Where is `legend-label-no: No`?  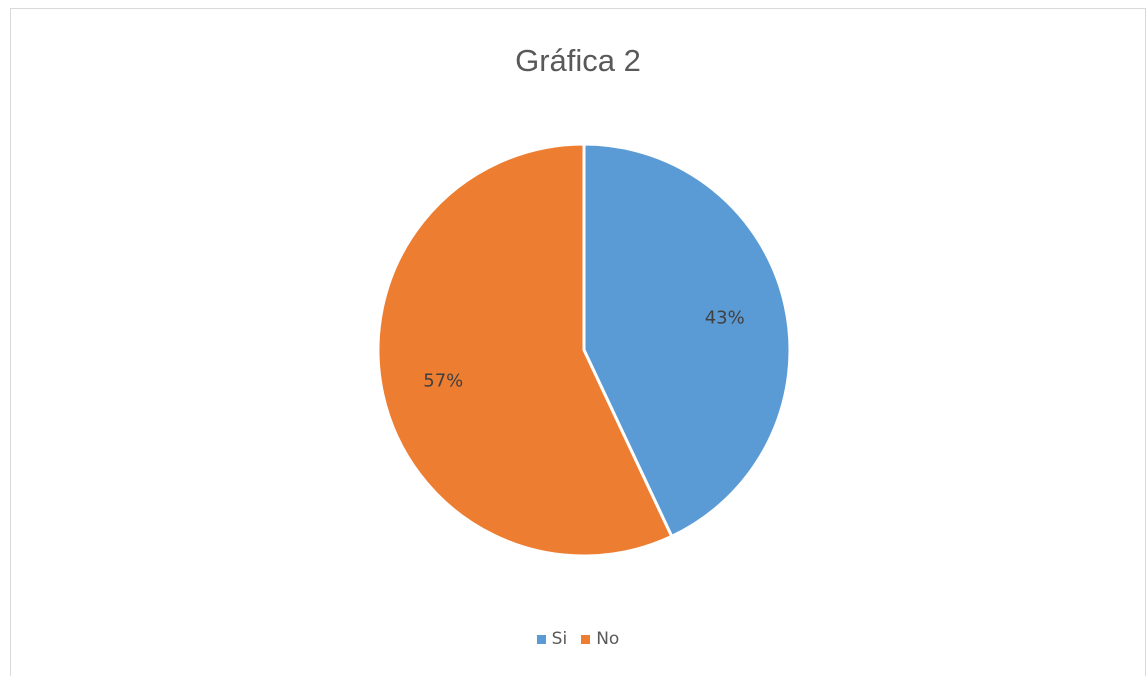
legend-label-no: No is located at coordinates (608, 639).